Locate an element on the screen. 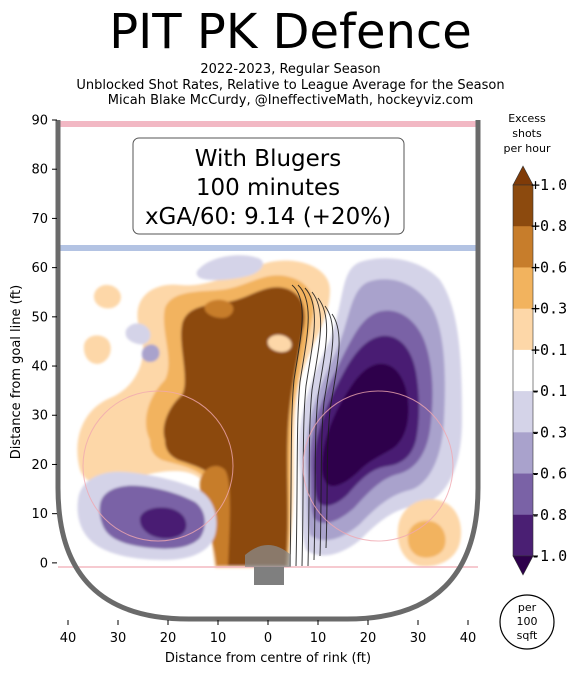 The image size is (581, 675). contour-small-topleft-orange is located at coordinates (107, 296).